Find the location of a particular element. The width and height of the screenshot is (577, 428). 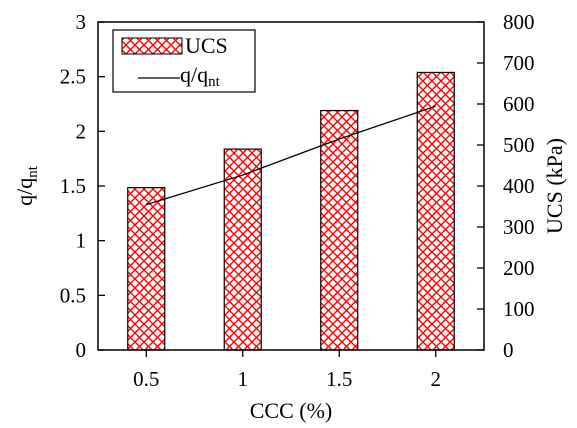

right-tick-label: 300 is located at coordinates (519, 227).